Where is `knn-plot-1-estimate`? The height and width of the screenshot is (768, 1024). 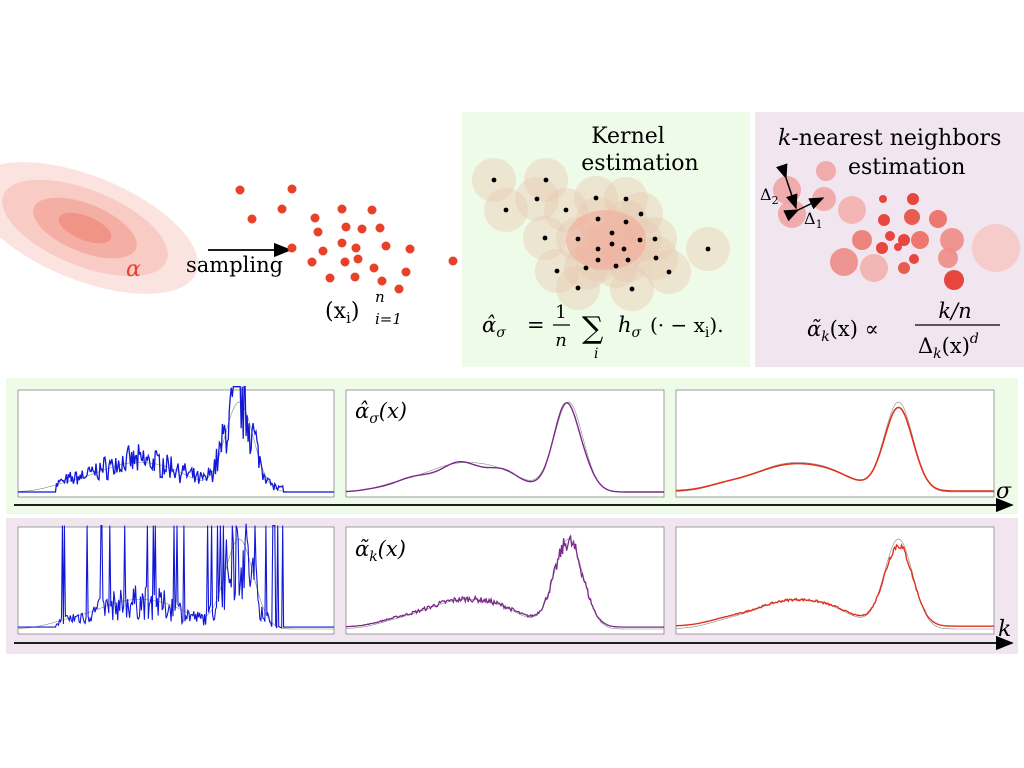 knn-plot-1-estimate is located at coordinates (176, 576).